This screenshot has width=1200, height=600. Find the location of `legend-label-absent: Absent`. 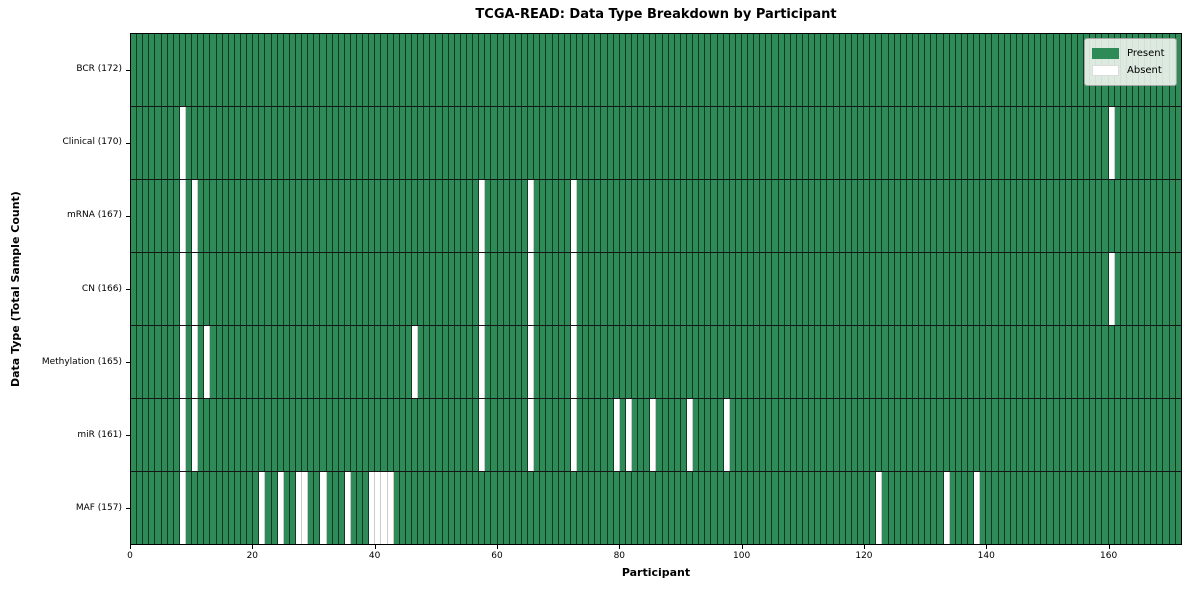

legend-label-absent: Absent is located at coordinates (1144, 70).